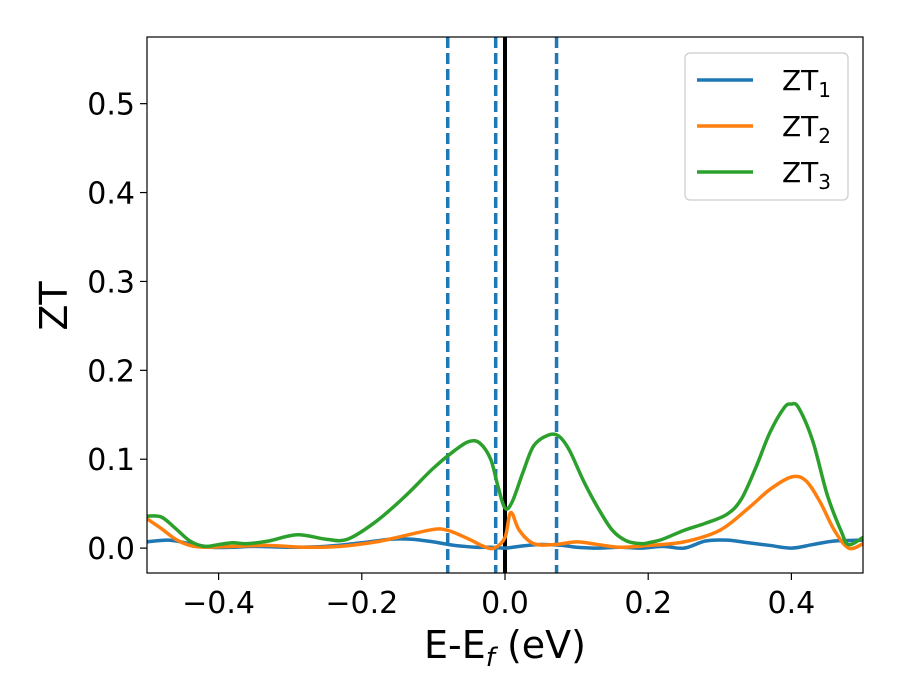 Image resolution: width=900 pixels, height=700 pixels. What do you see at coordinates (111, 105) in the screenshot?
I see `y-tick-label: 0.5` at bounding box center [111, 105].